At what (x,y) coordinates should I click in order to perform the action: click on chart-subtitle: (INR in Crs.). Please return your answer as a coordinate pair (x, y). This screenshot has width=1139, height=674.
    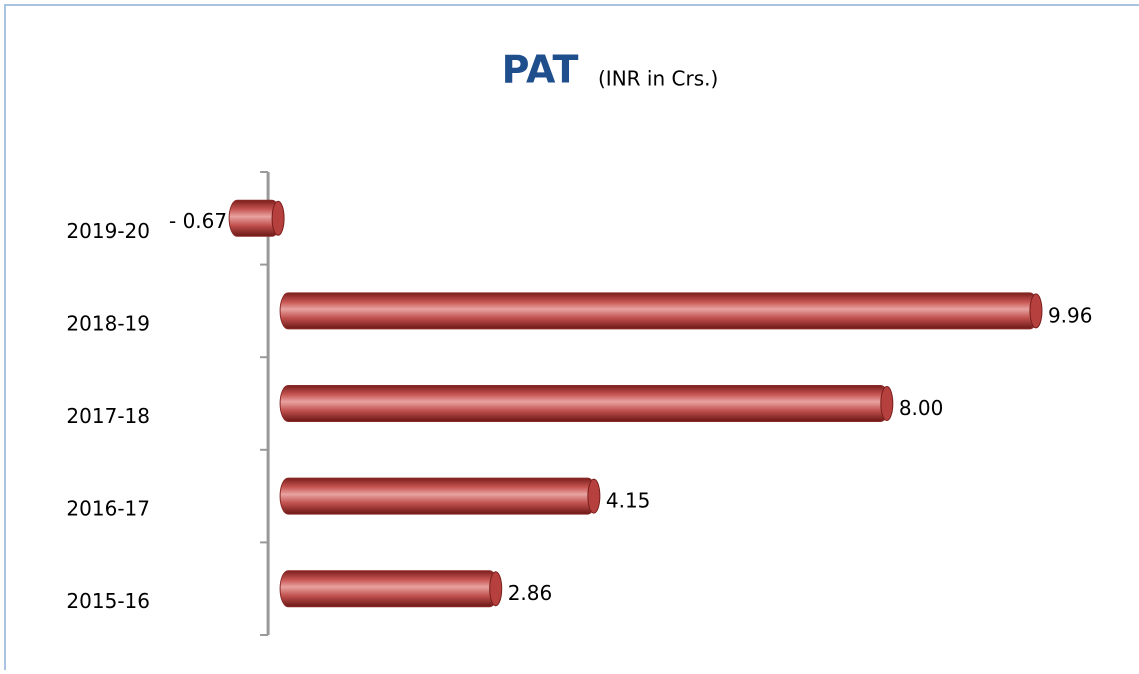
    Looking at the image, I should click on (658, 79).